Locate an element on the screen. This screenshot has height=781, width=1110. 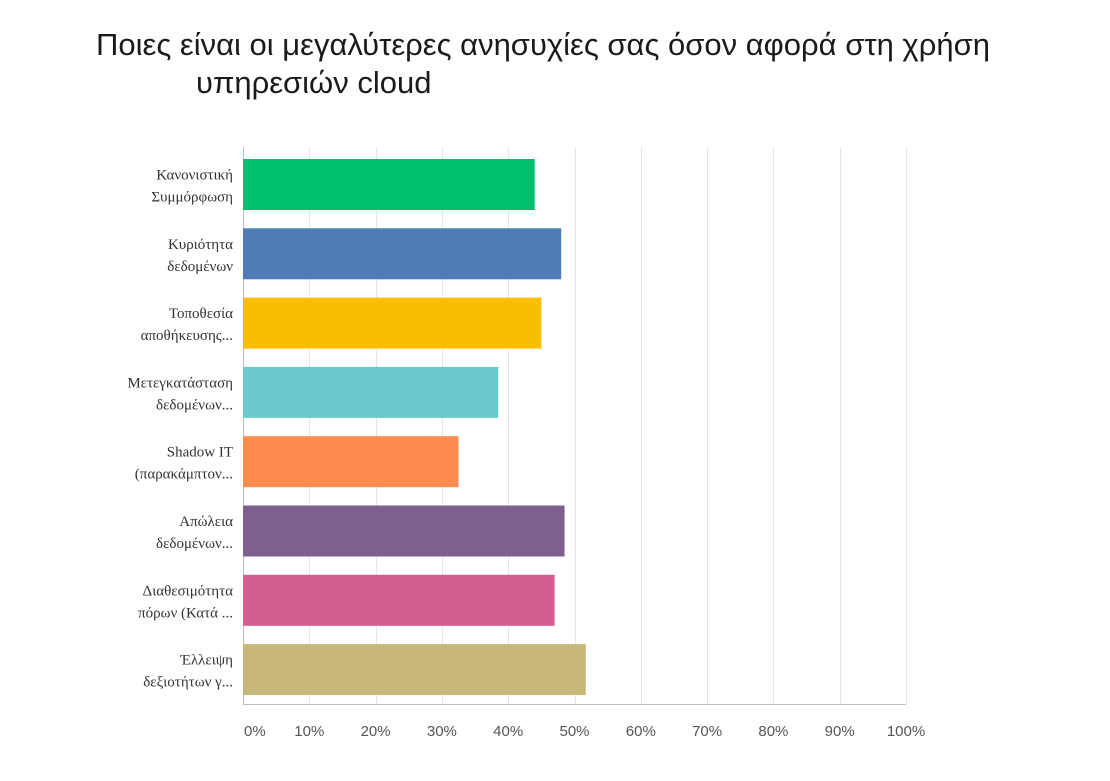
category-label: Τοποθεσία is located at coordinates (201, 314).